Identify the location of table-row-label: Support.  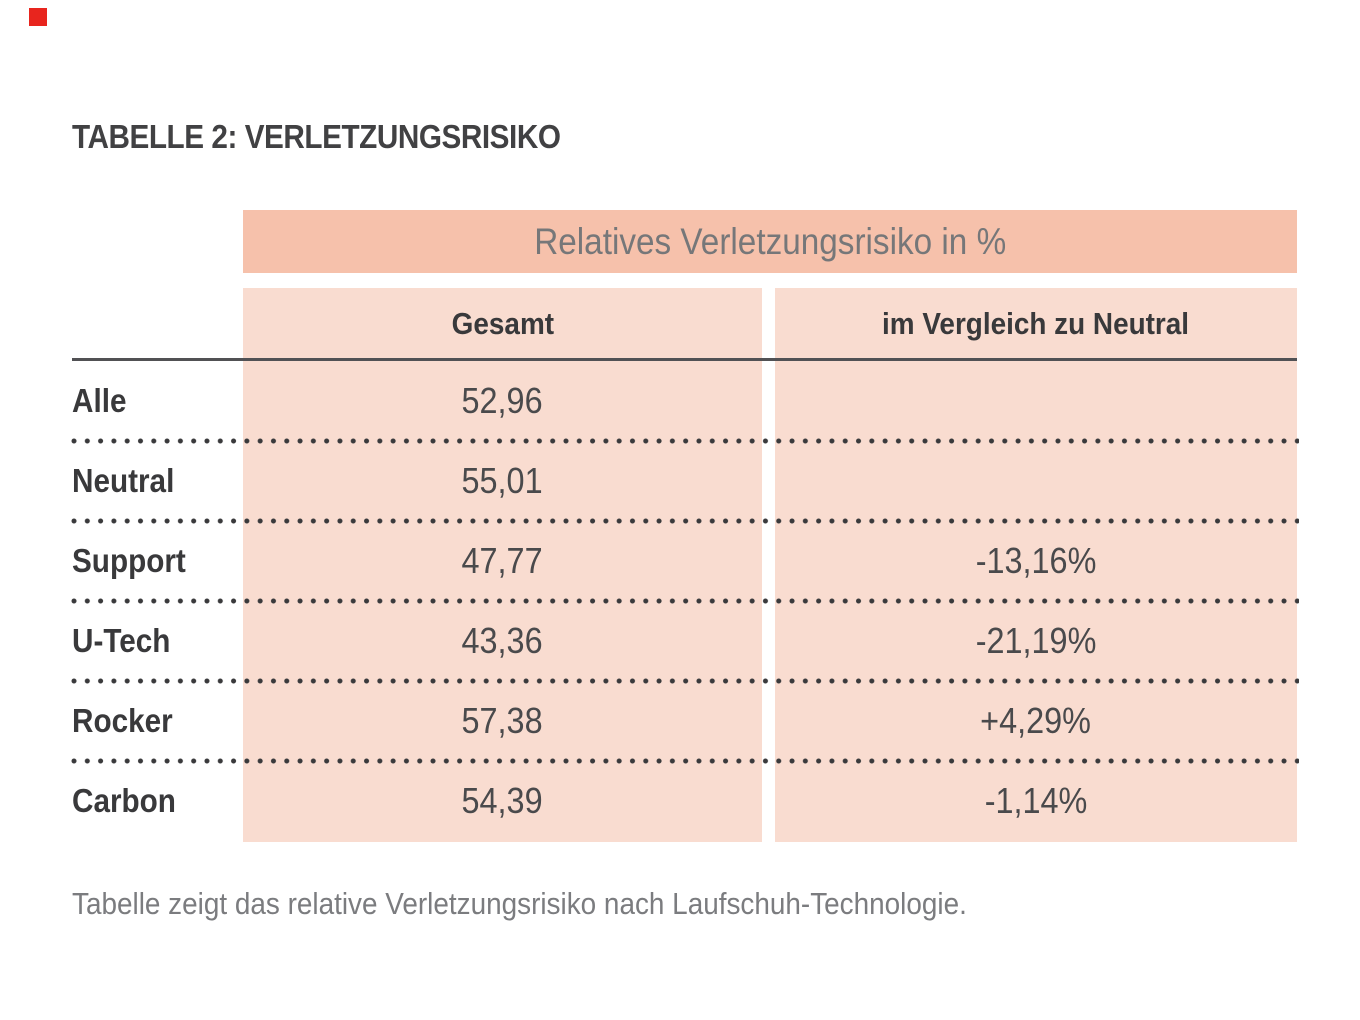
(157, 561).